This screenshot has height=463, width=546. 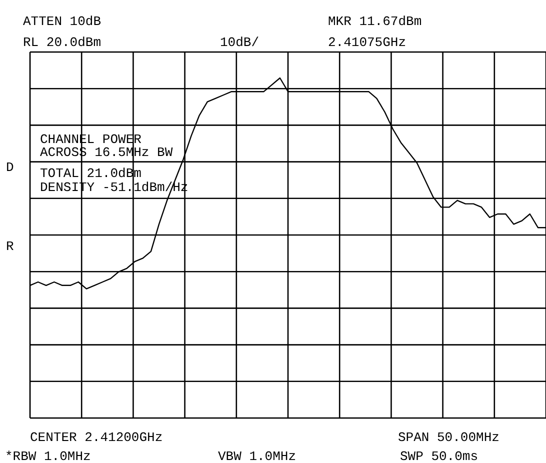 I want to click on text: CENTER 2.41200GHz, so click(x=96, y=437).